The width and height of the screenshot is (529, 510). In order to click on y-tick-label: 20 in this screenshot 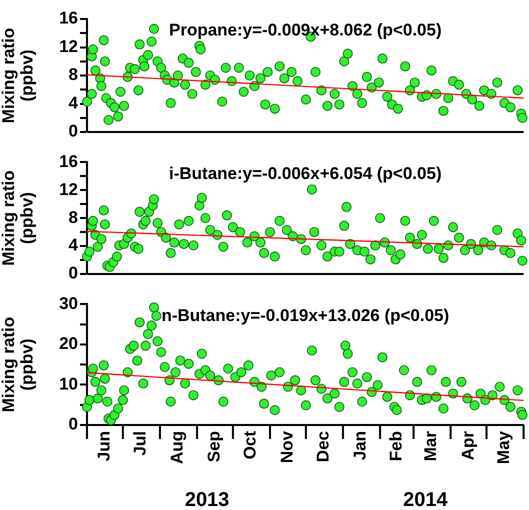, I will do `click(68, 344)`.